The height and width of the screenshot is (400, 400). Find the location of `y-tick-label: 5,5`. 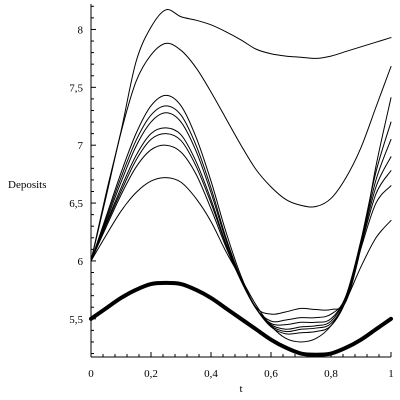

y-tick-label: 5,5 is located at coordinates (76, 320).